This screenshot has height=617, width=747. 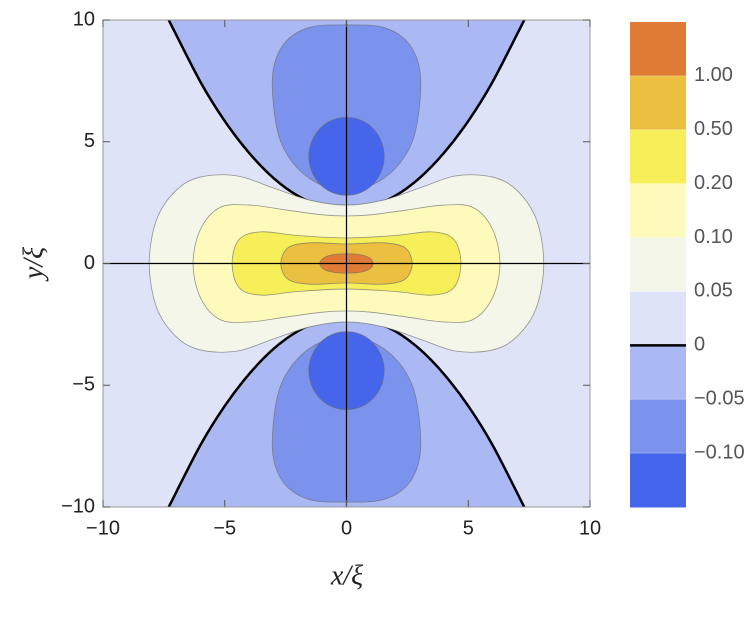 What do you see at coordinates (719, 452) in the screenshot?
I see `colorbar-label: −0.10` at bounding box center [719, 452].